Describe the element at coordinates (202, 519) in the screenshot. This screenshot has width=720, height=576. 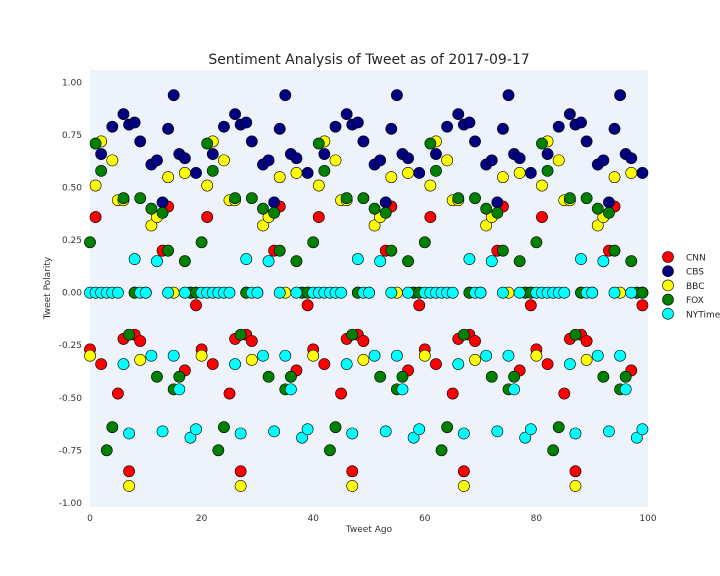
I see `x-tick-label: 20` at that location.